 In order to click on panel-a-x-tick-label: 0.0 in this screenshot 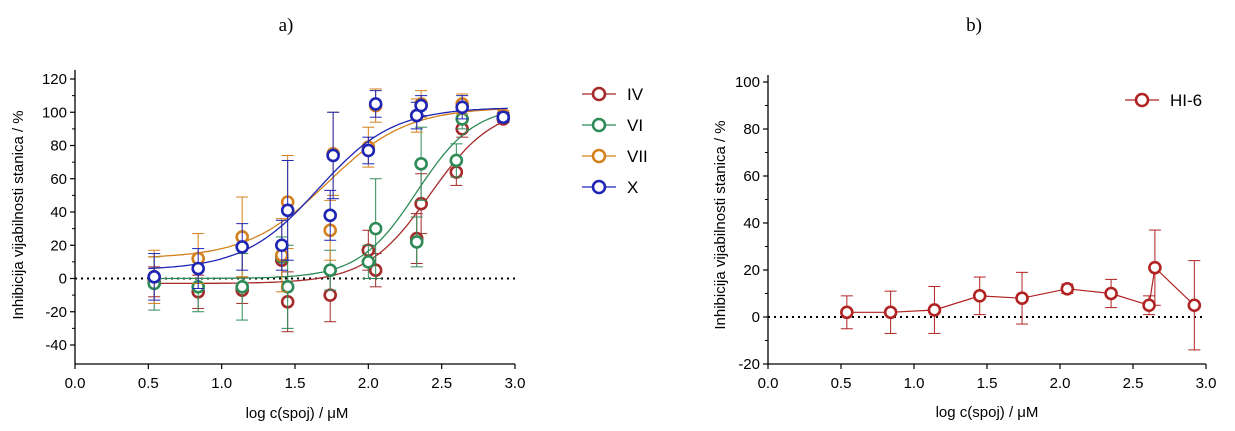, I will do `click(75, 383)`.